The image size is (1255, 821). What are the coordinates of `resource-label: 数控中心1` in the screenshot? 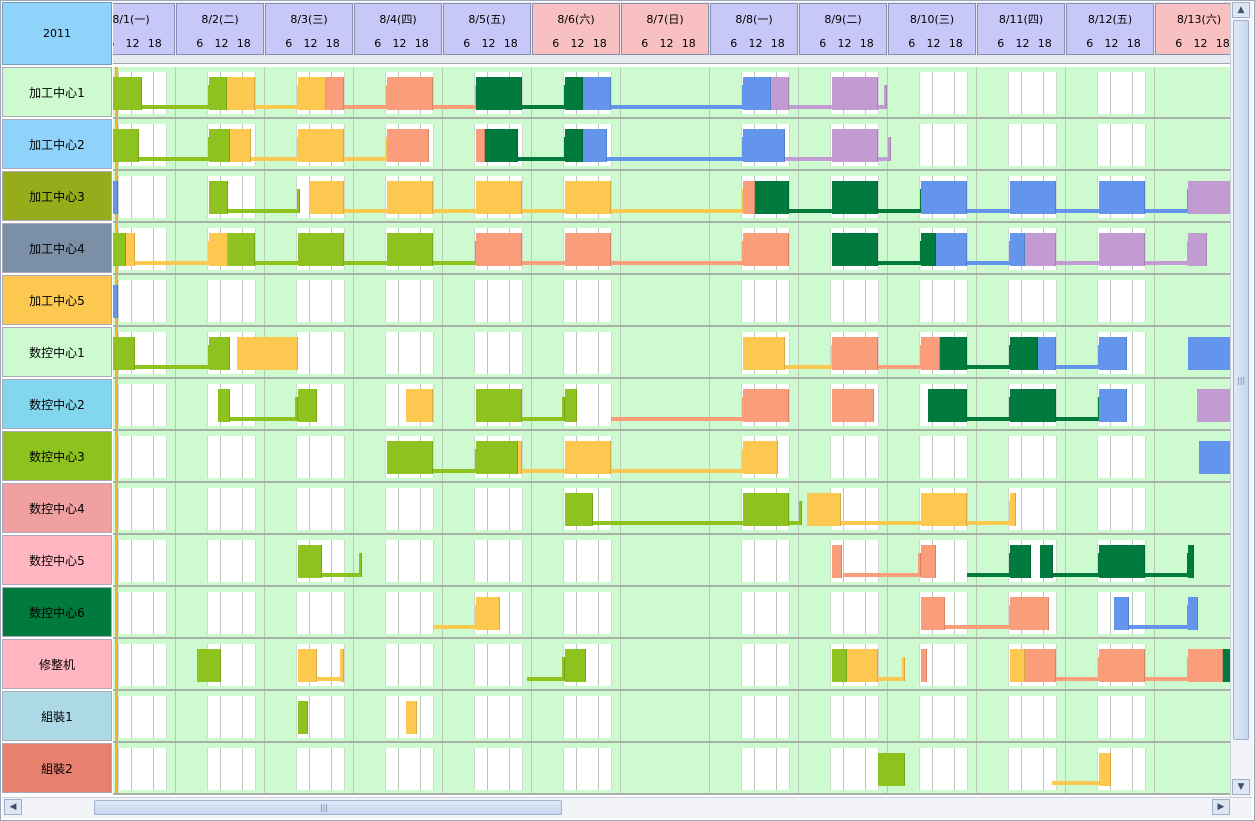 It's located at (57, 352).